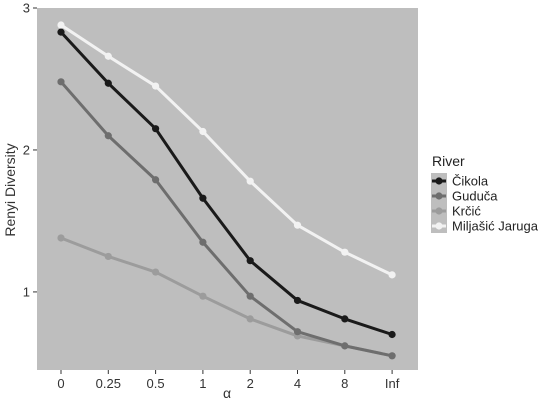 The image size is (550, 404). Describe the element at coordinates (26, 8) in the screenshot. I see `y-tick-label: 3` at that location.